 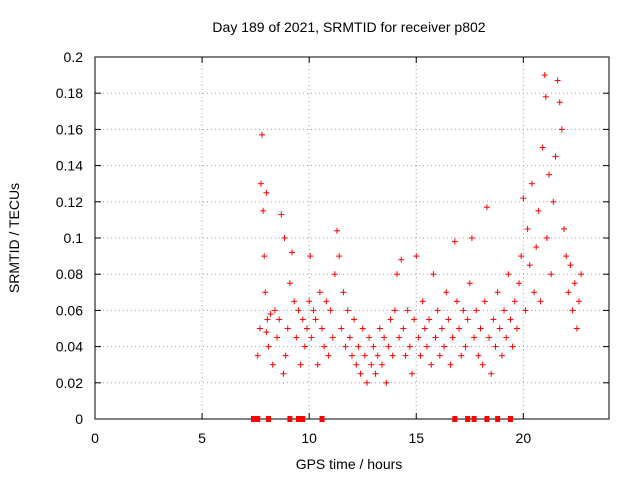 What do you see at coordinates (202, 438) in the screenshot?
I see `x-tick-label: 5` at bounding box center [202, 438].